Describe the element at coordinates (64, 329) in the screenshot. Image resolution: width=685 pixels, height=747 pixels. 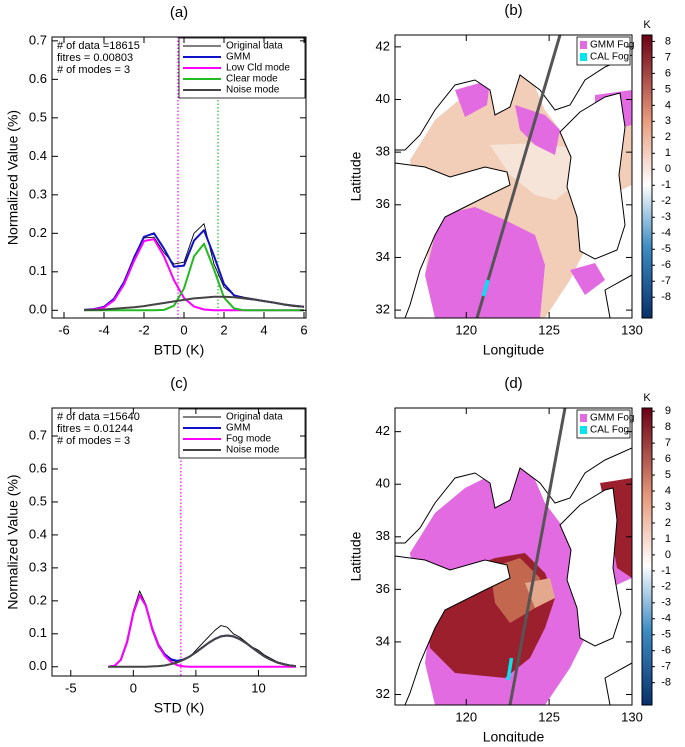
I see `x-tick-label: -6` at that location.